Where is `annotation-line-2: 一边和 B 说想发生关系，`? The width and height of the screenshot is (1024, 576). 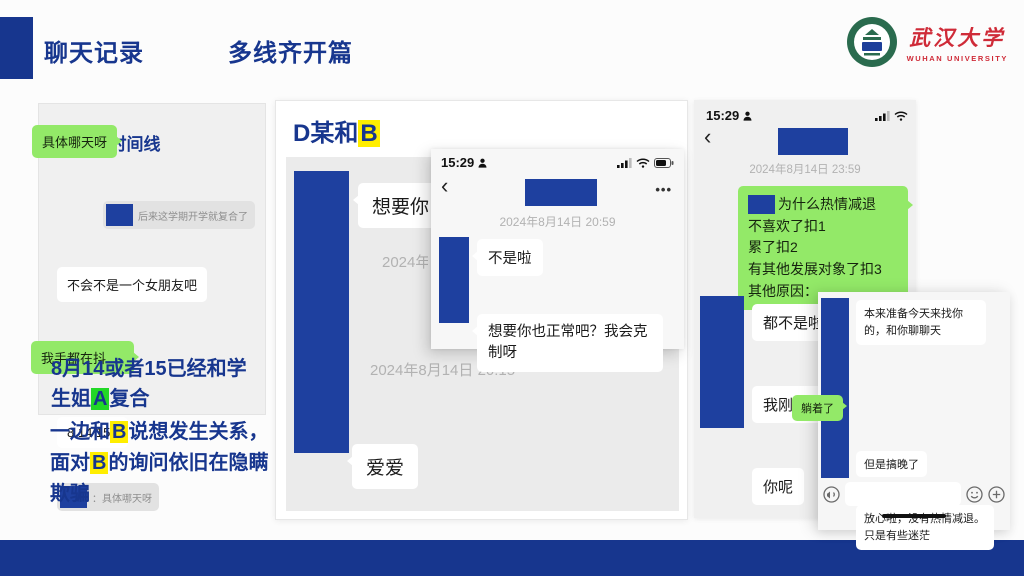
annotation-line-2: 一边和 B 说想发生关系， is located at coordinates (159, 432).